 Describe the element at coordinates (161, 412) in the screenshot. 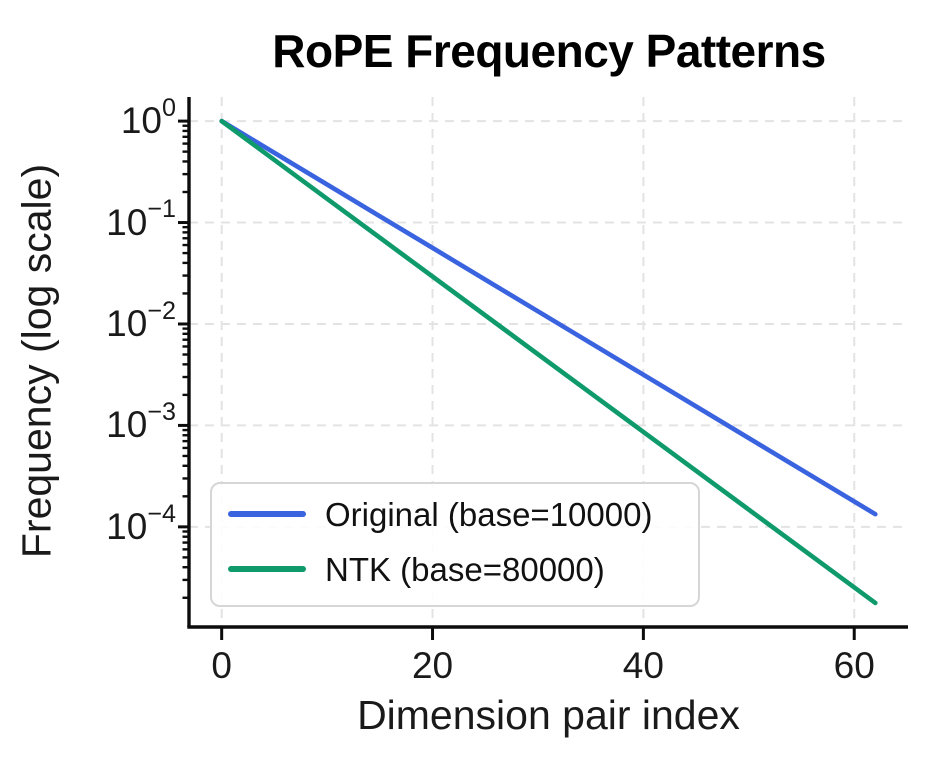

I see `y-tick-exponent: −3` at that location.